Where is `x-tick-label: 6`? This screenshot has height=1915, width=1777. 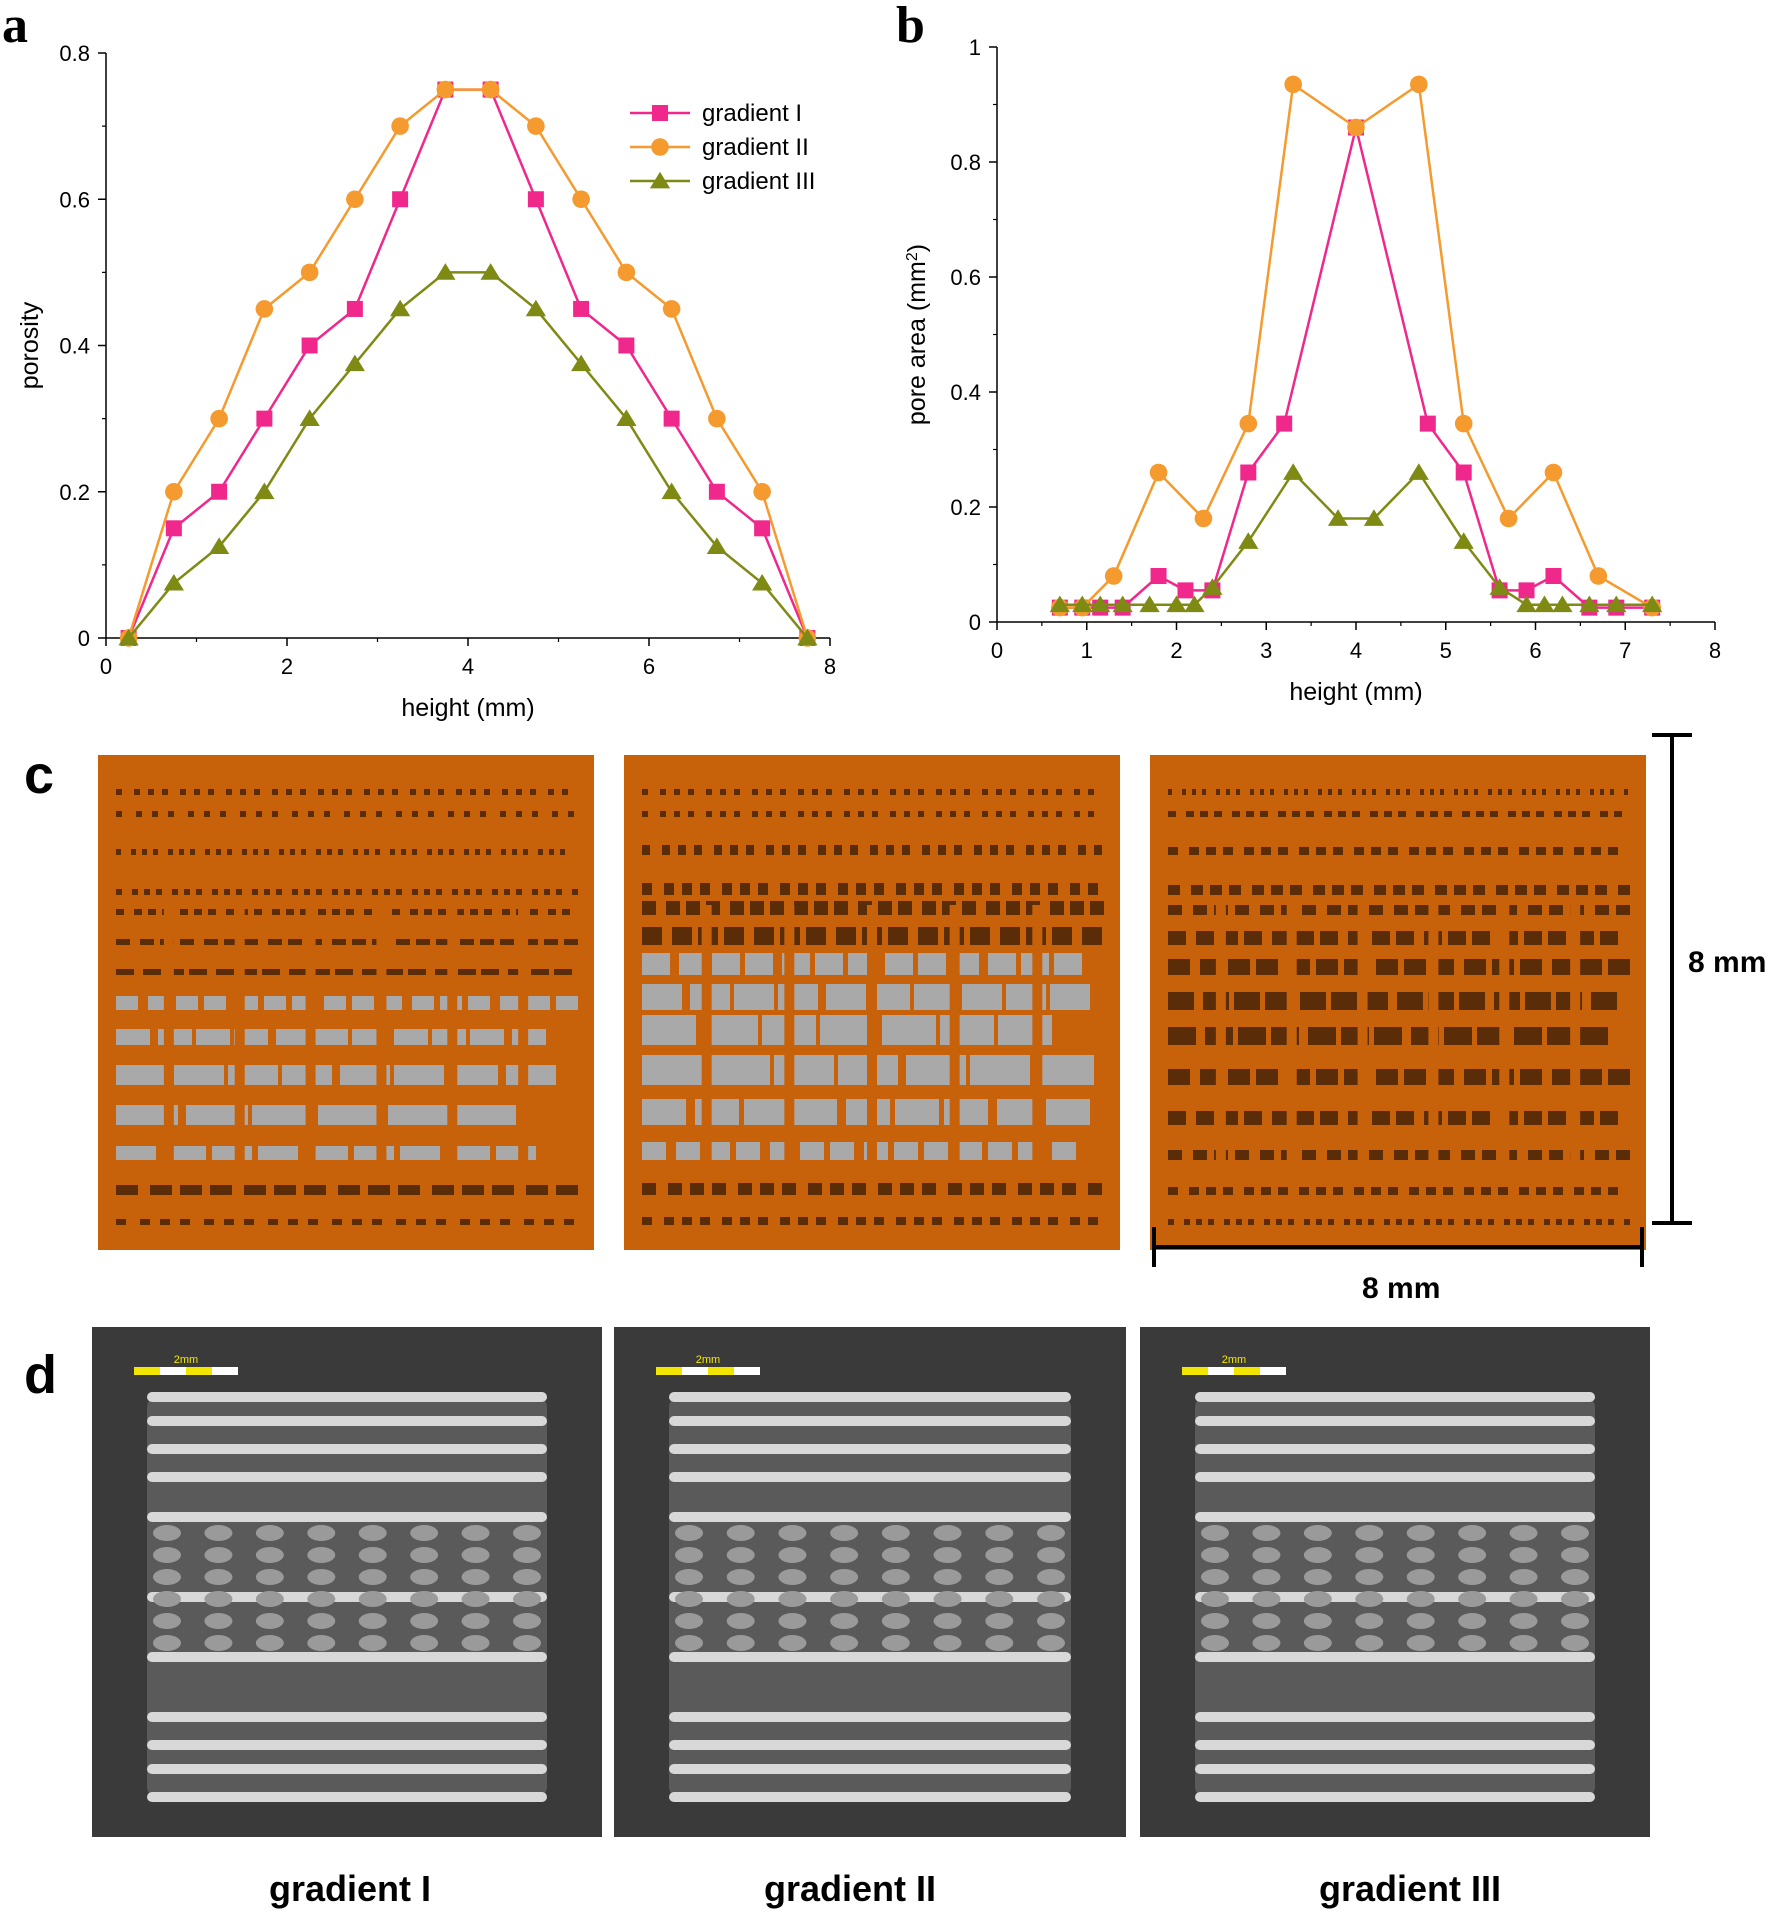
x-tick-label: 6 is located at coordinates (1535, 650).